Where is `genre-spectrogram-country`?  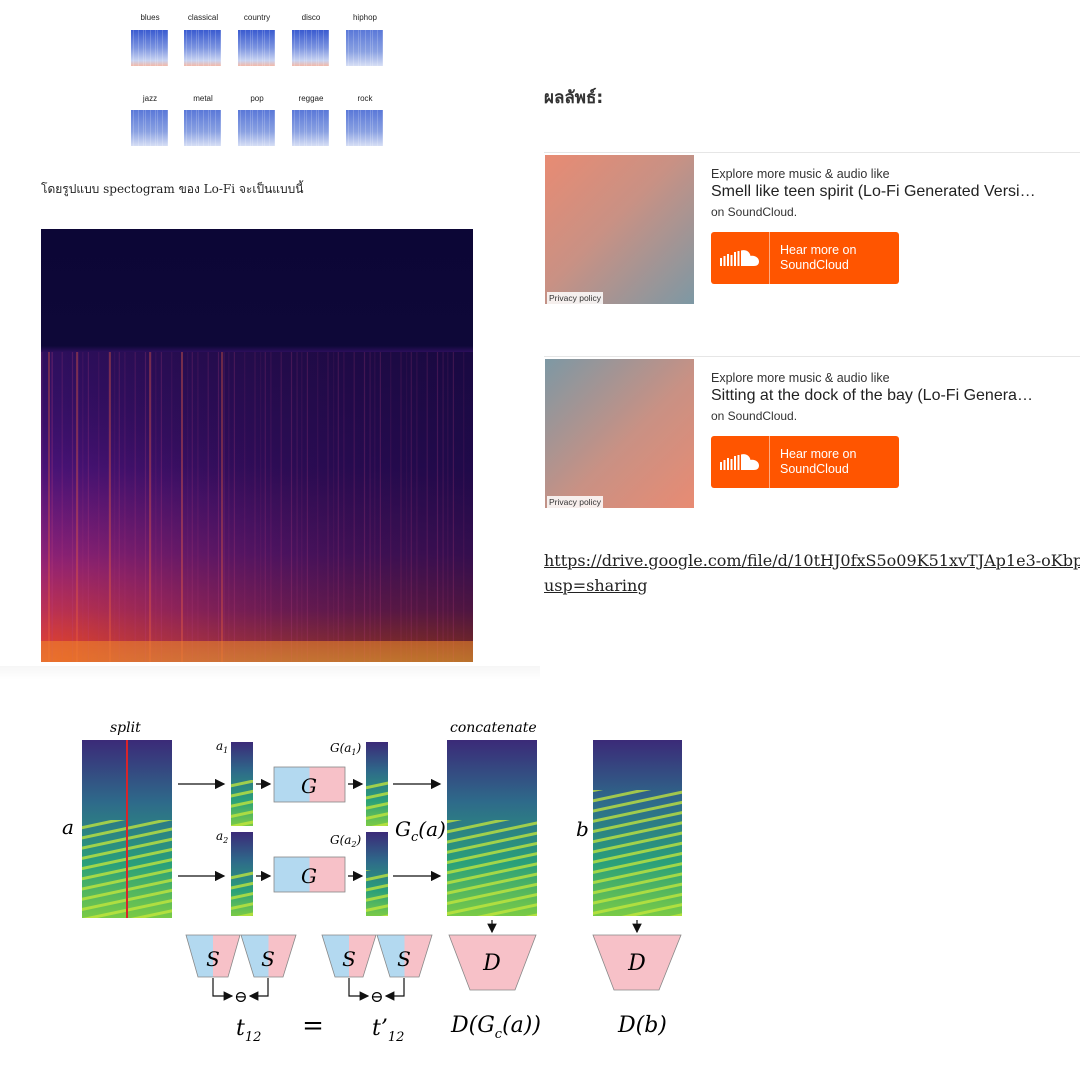
genre-spectrogram-country is located at coordinates (256, 48).